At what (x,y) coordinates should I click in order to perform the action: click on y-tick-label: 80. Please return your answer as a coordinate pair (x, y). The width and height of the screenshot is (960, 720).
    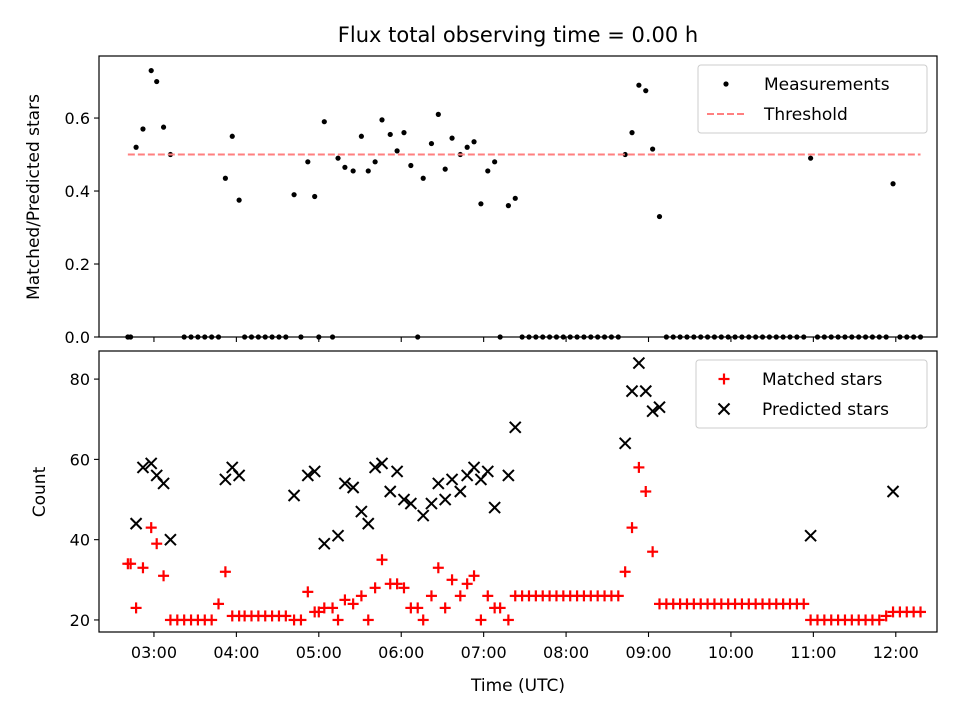
    Looking at the image, I should click on (80, 379).